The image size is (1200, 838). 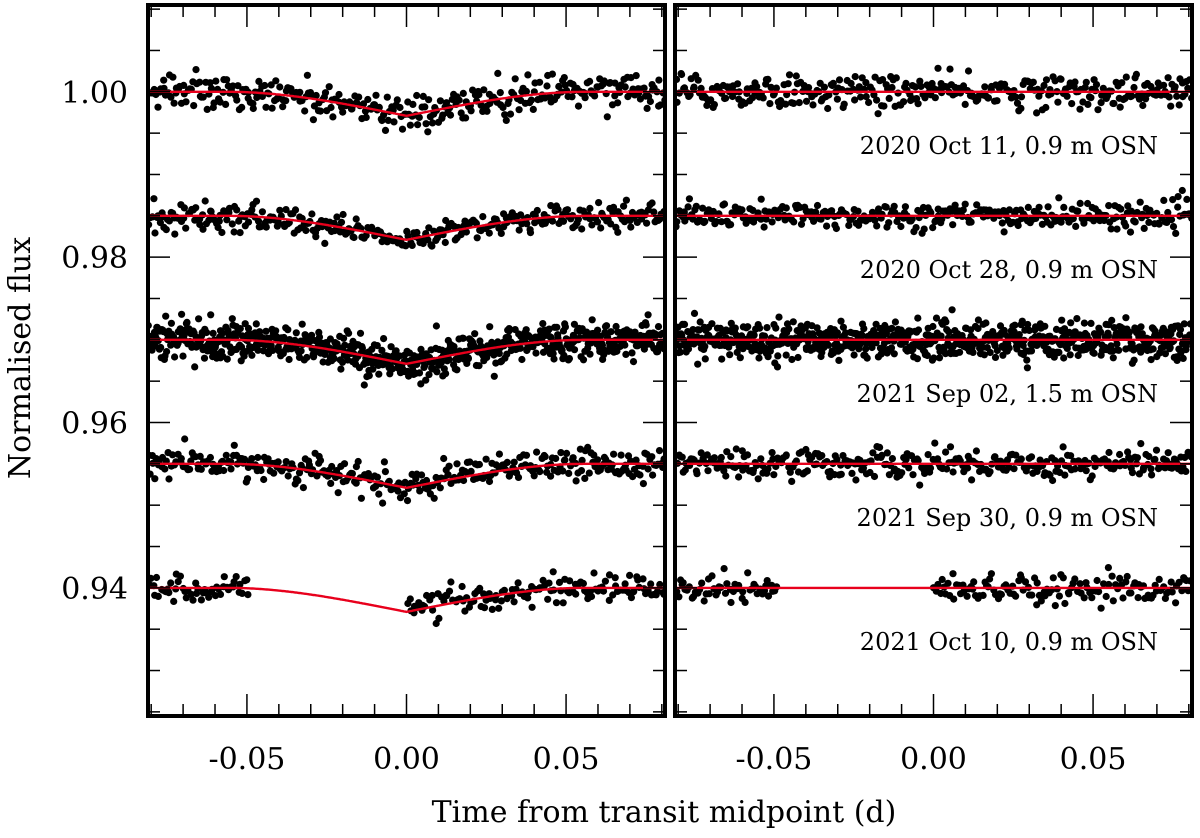 What do you see at coordinates (20, 358) in the screenshot?
I see `y-axis-title: Normalised flux` at bounding box center [20, 358].